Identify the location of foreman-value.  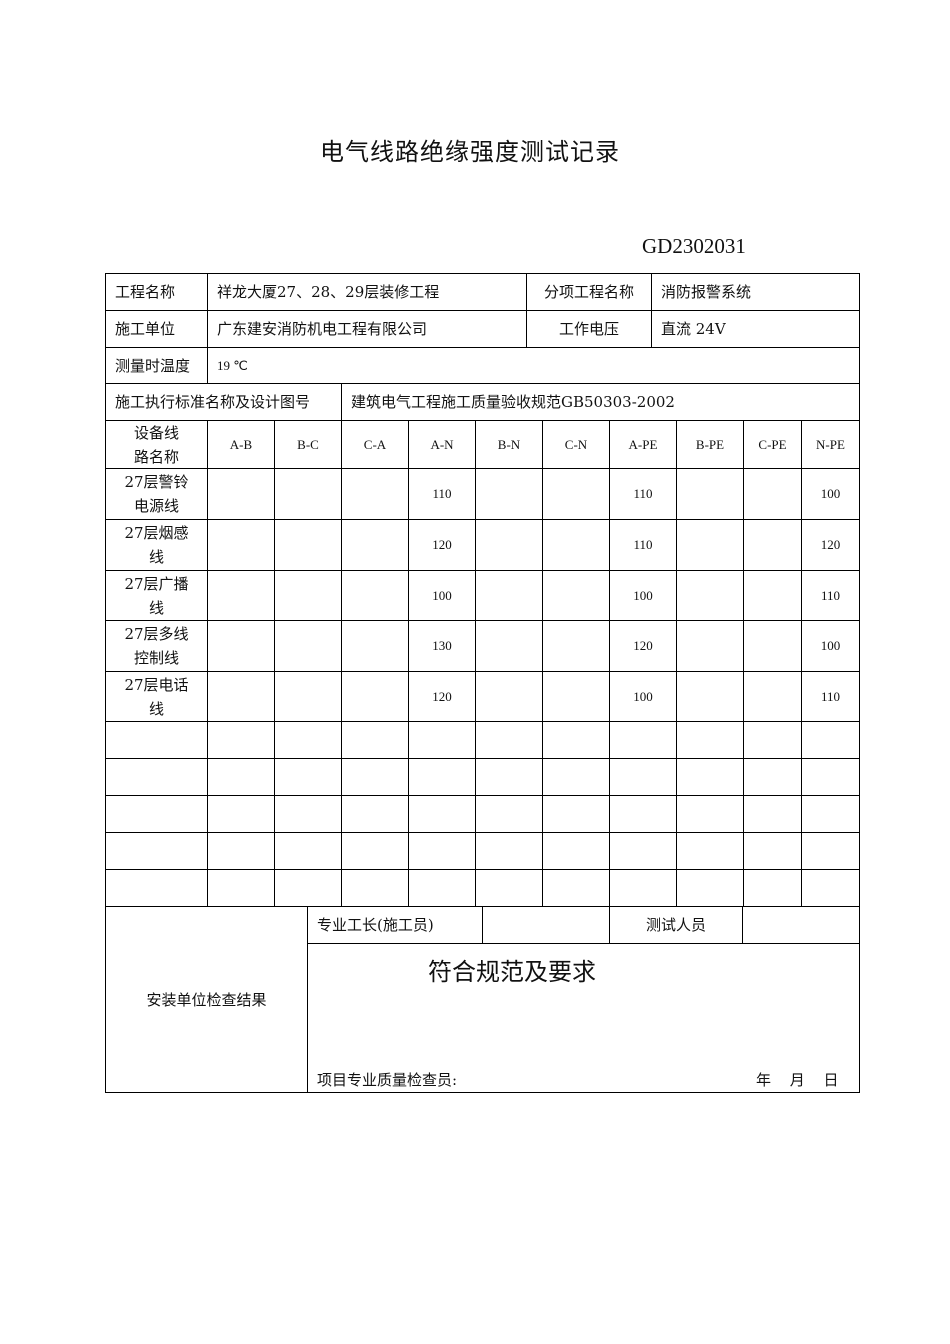
(546, 925).